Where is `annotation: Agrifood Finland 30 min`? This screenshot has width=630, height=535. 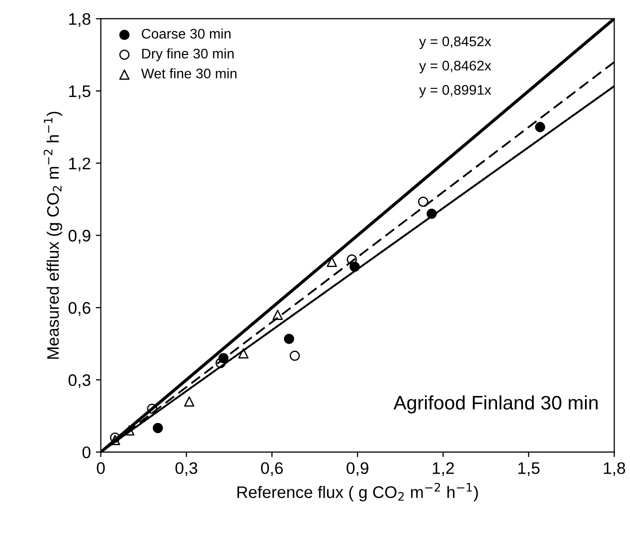
annotation: Agrifood Finland 30 min is located at coordinates (496, 404).